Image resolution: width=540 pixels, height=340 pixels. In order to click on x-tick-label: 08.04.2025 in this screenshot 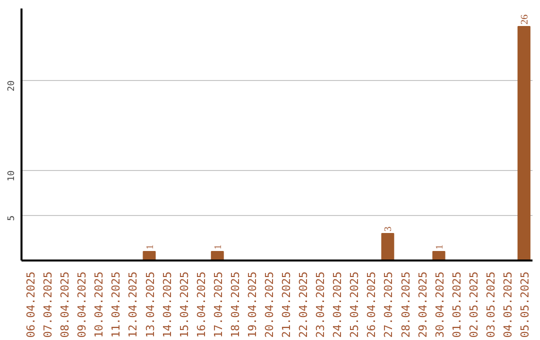, I will do `click(65, 304)`.